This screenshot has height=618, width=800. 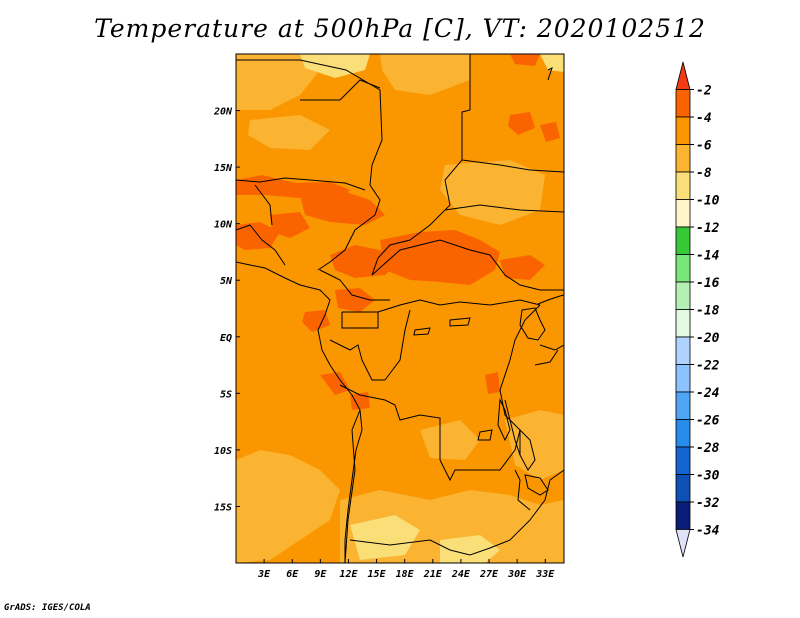 What do you see at coordinates (226, 310) in the screenshot?
I see `y-axis: 20N 15N 10N 5N EQ 5S 10S 15S` at bounding box center [226, 310].